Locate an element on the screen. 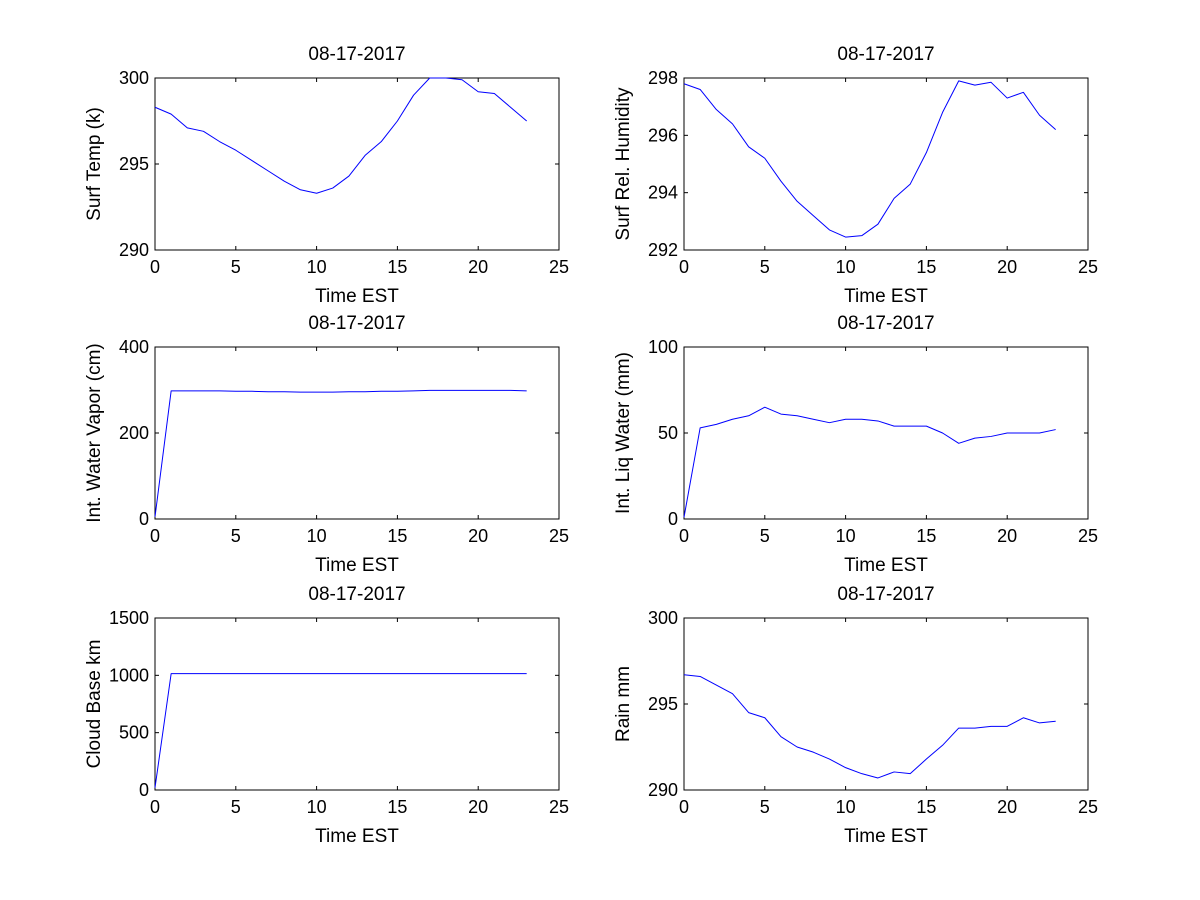  x-tick-label: 20 is located at coordinates (478, 807).